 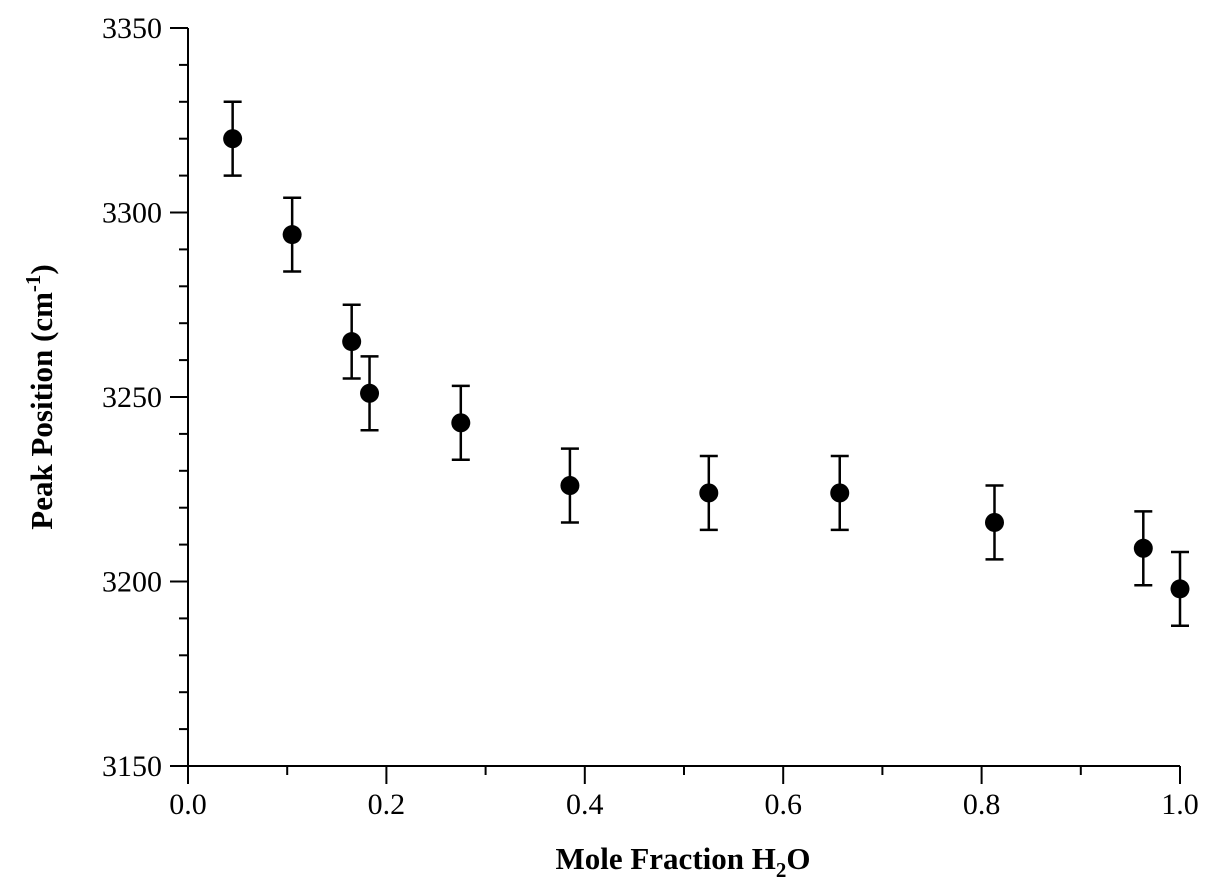 I want to click on x-tick-label: 0.4, so click(x=585, y=804).